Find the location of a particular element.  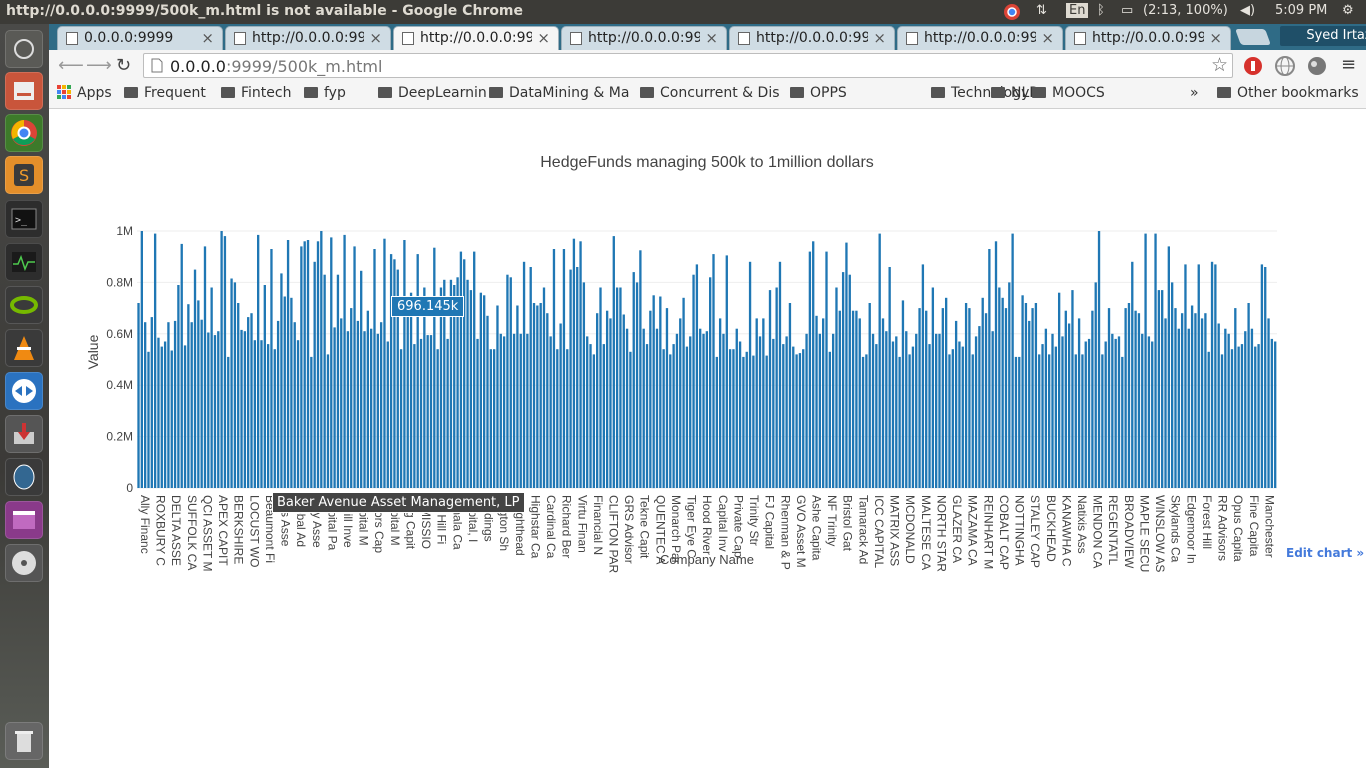

new-tab-button is located at coordinates (1253, 37).